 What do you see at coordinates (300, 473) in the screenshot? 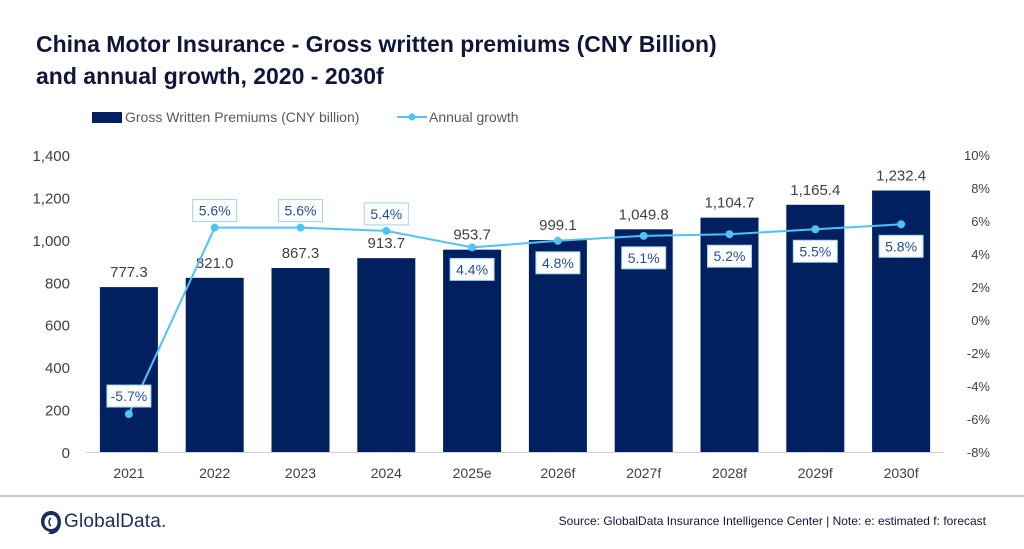
I see `x-tick-label: 2023` at bounding box center [300, 473].